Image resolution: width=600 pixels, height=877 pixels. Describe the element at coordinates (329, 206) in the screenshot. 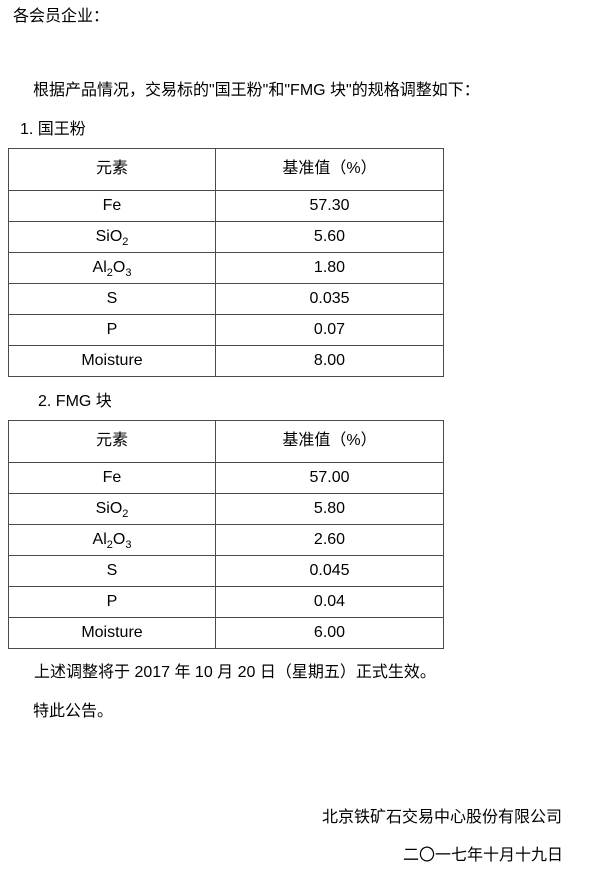

I see `value-cell: 57.30` at that location.